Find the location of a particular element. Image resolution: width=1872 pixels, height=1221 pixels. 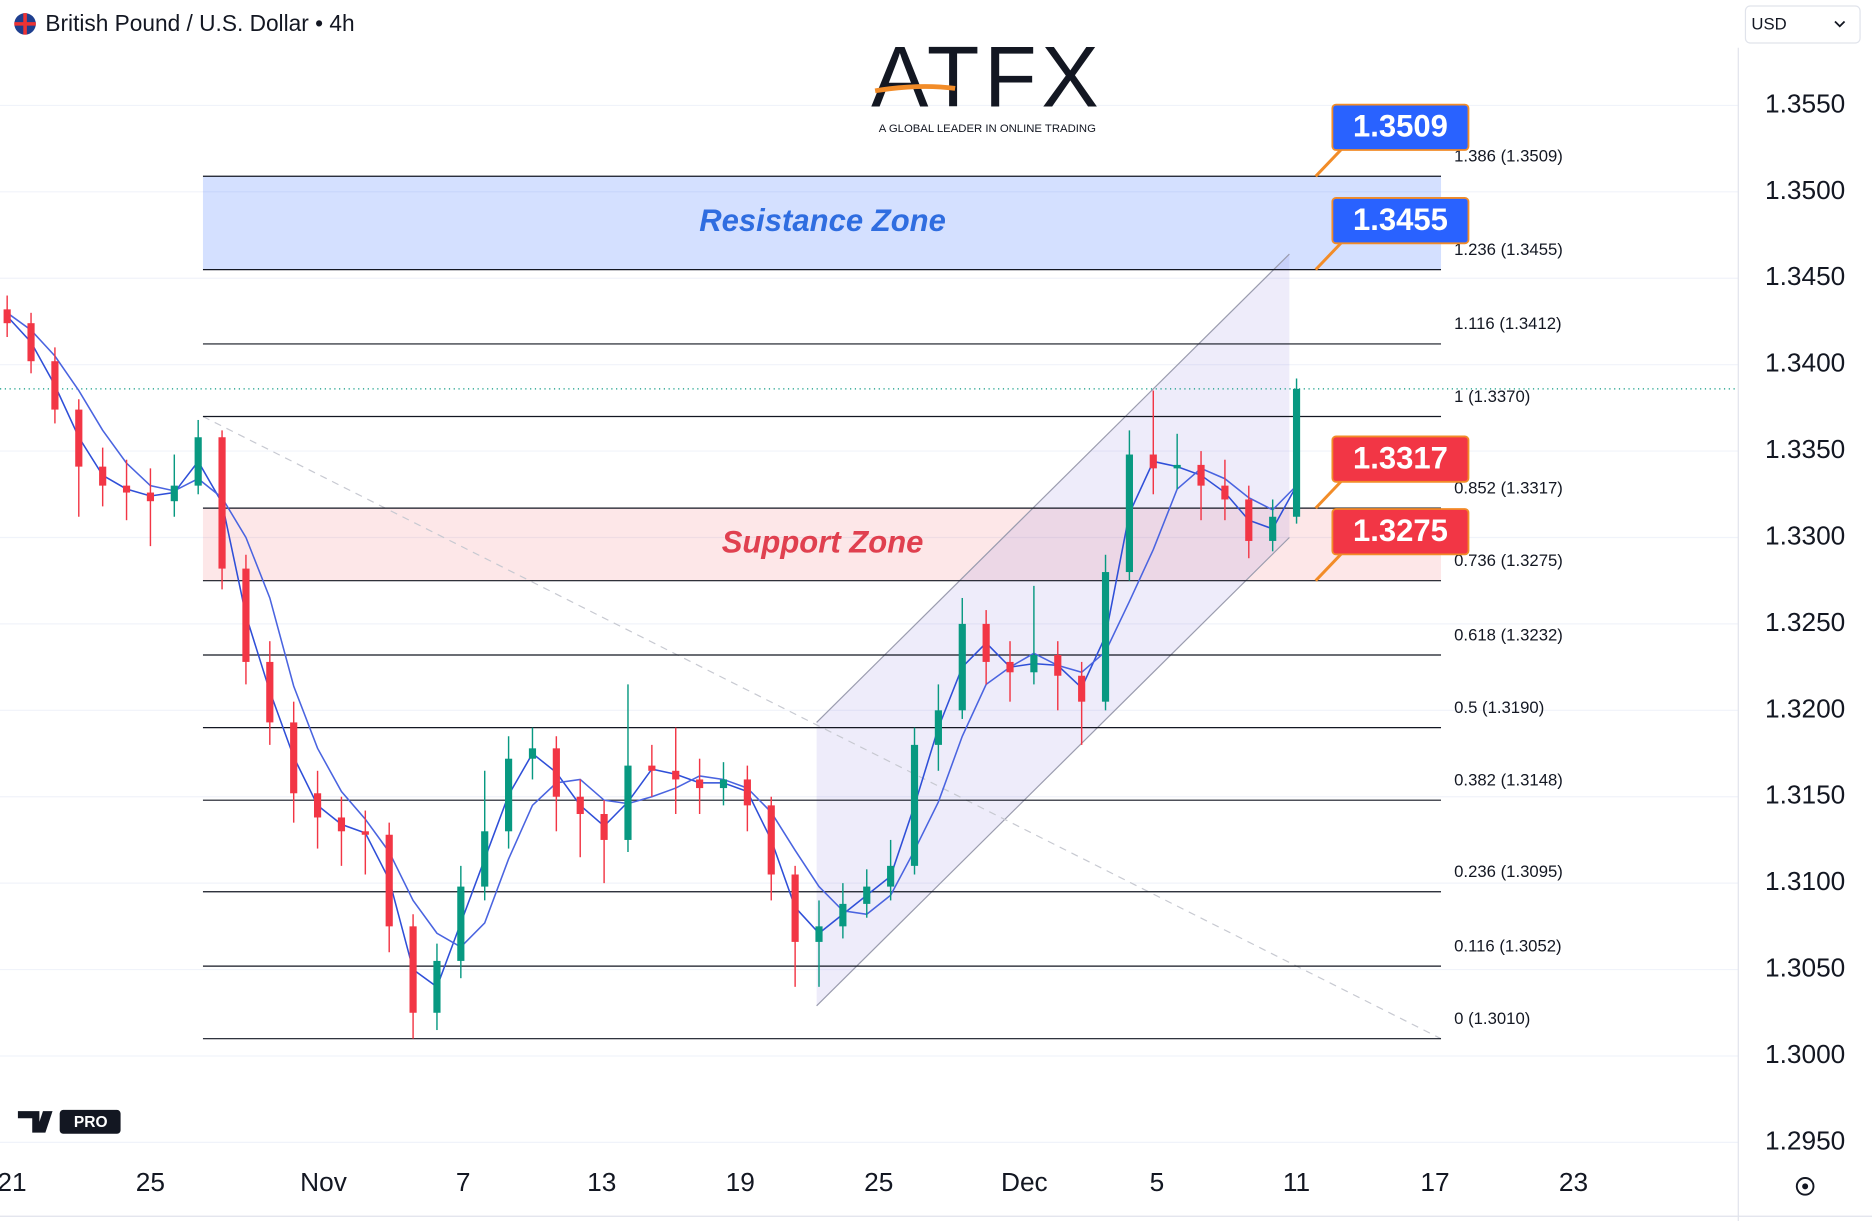

x-tick-label: 17 is located at coordinates (1434, 1182).